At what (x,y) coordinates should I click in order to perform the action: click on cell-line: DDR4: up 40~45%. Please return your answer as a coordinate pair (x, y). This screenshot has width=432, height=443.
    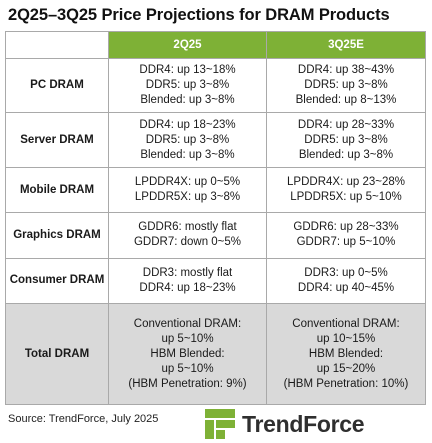
    Looking at the image, I should click on (346, 287).